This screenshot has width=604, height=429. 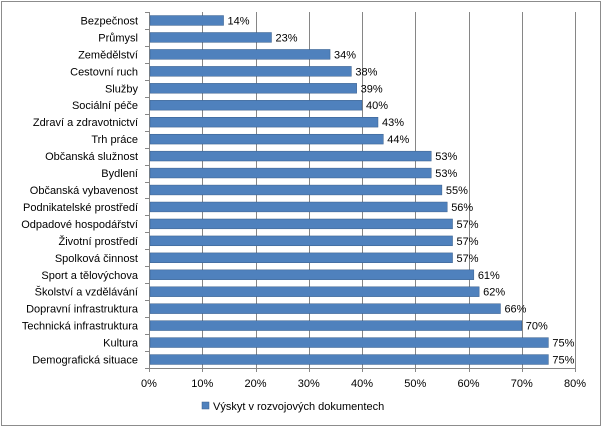 I want to click on category-label: Kultura, so click(x=121, y=344).